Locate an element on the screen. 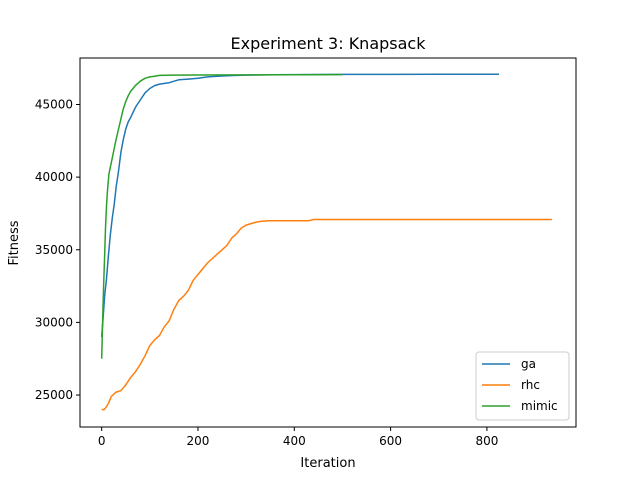 The image size is (640, 480). legend: ga rhc mimic is located at coordinates (522, 386).